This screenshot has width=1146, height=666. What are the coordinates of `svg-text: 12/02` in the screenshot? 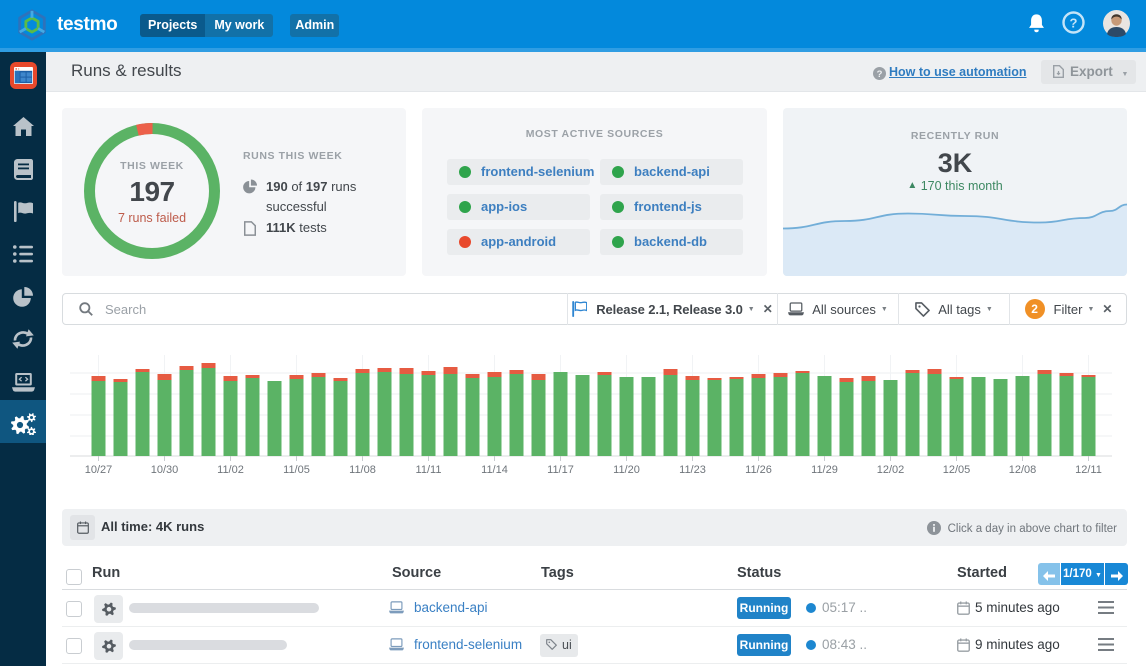 It's located at (891, 470).